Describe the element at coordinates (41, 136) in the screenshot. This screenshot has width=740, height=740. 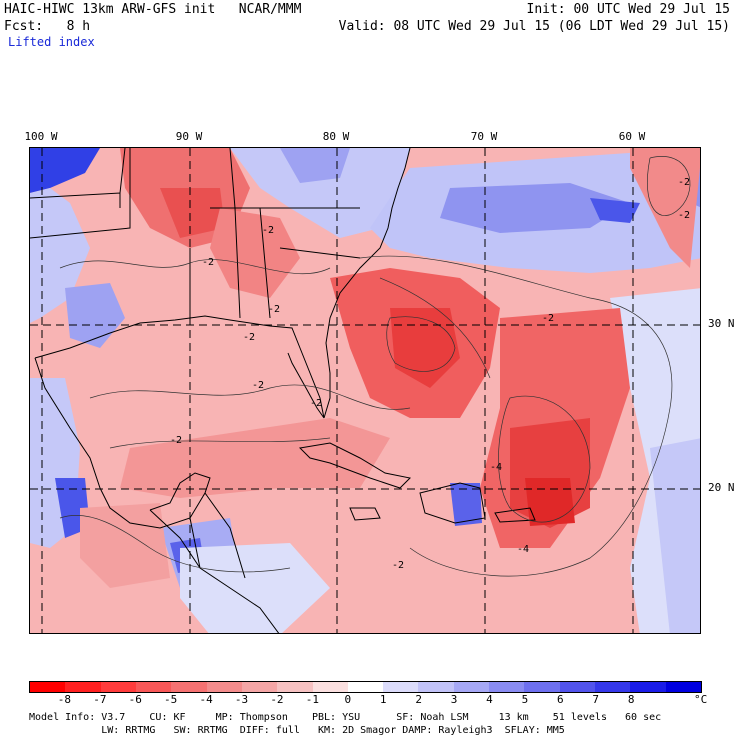
I see `lon-label-100w: 100 W` at that location.